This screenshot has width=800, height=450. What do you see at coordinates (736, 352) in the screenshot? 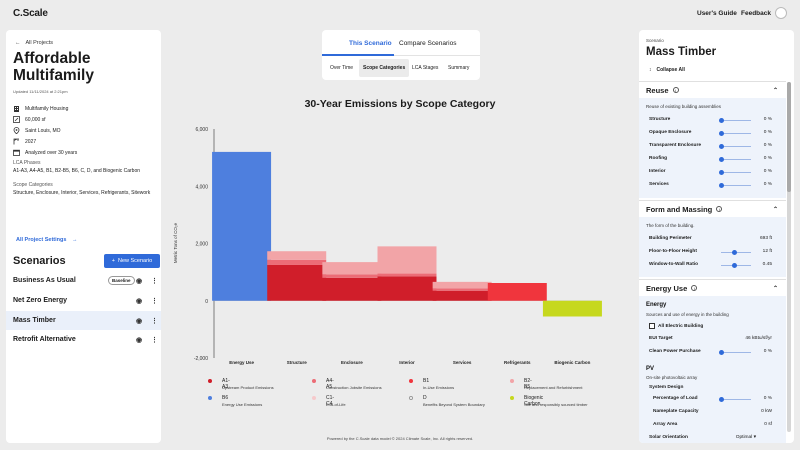
I see `clean-power-slider` at bounding box center [736, 352].